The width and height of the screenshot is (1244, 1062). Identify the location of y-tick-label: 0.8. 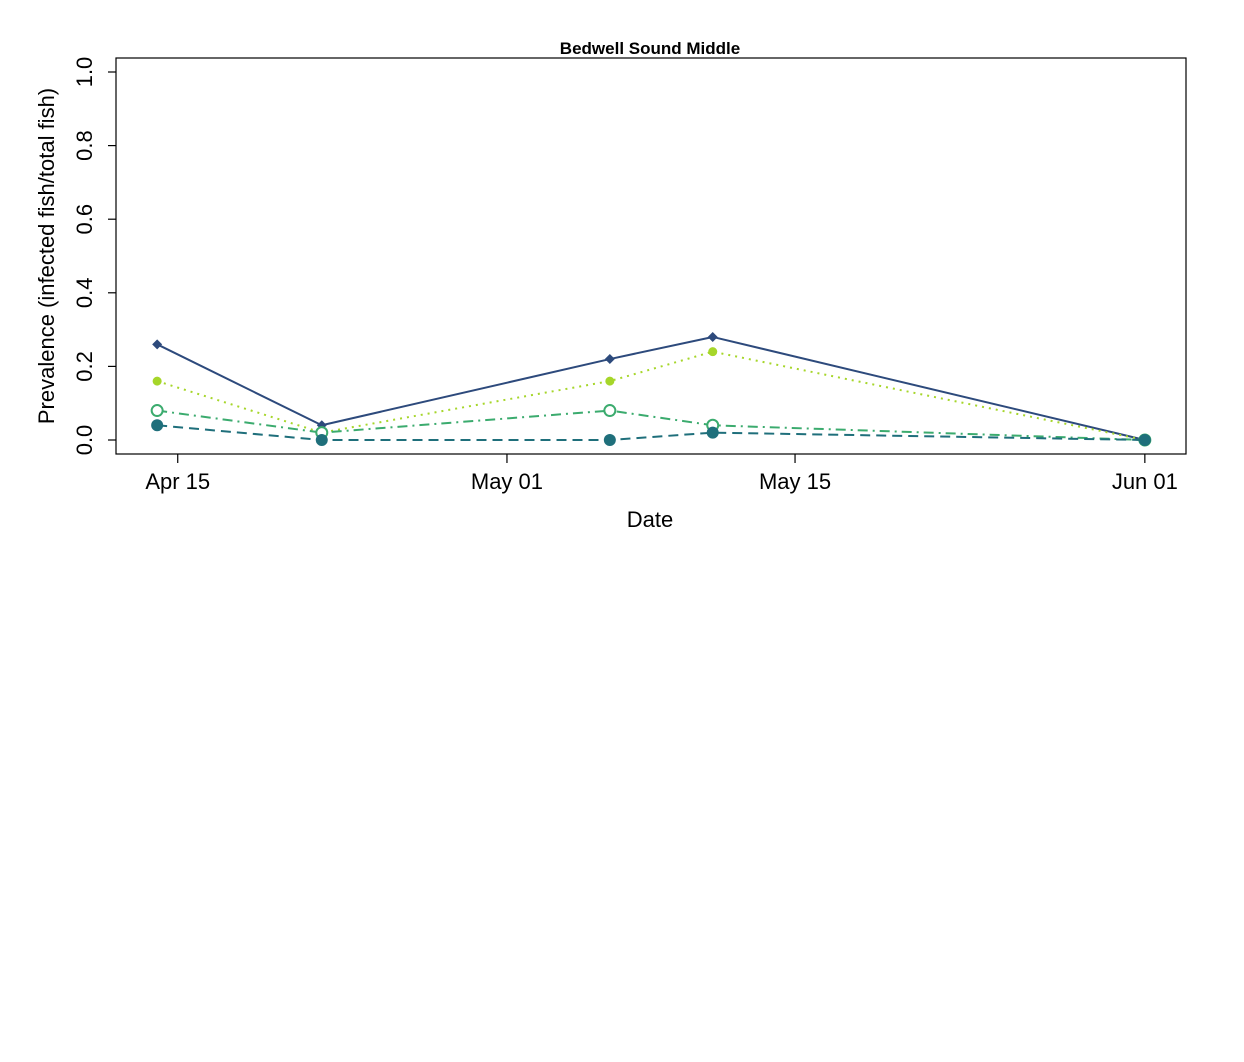
(84, 145).